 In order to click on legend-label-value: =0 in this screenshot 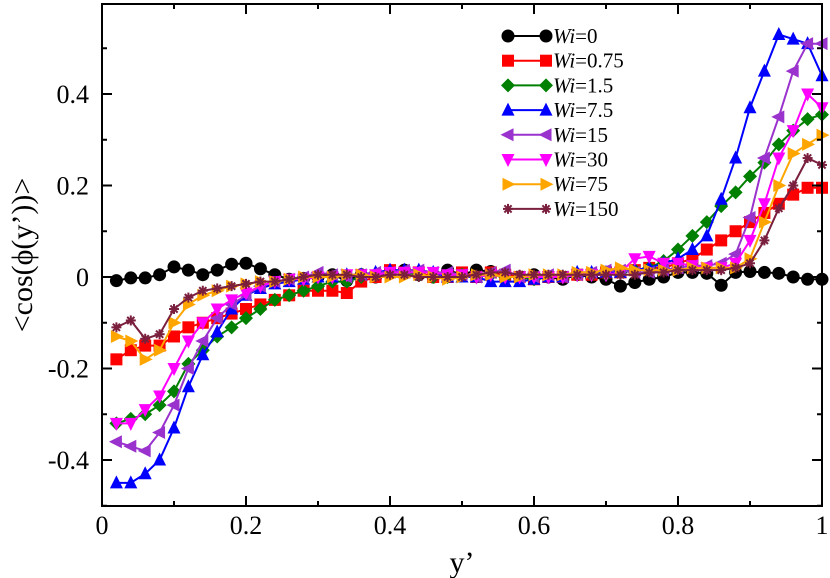, I will do `click(586, 36)`.